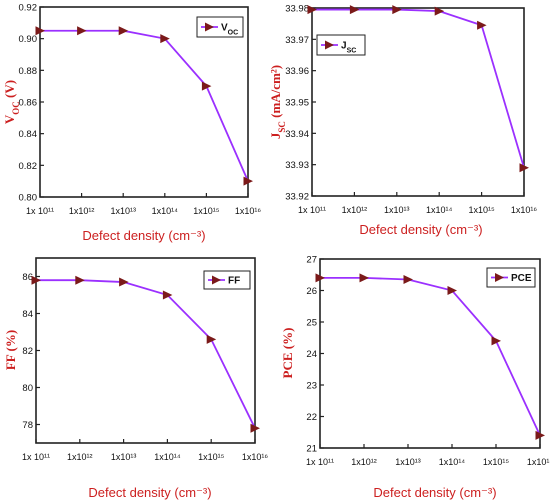 The image size is (550, 503). What do you see at coordinates (297, 134) in the screenshot?
I see `y-tick-label: 33.94` at bounding box center [297, 134].